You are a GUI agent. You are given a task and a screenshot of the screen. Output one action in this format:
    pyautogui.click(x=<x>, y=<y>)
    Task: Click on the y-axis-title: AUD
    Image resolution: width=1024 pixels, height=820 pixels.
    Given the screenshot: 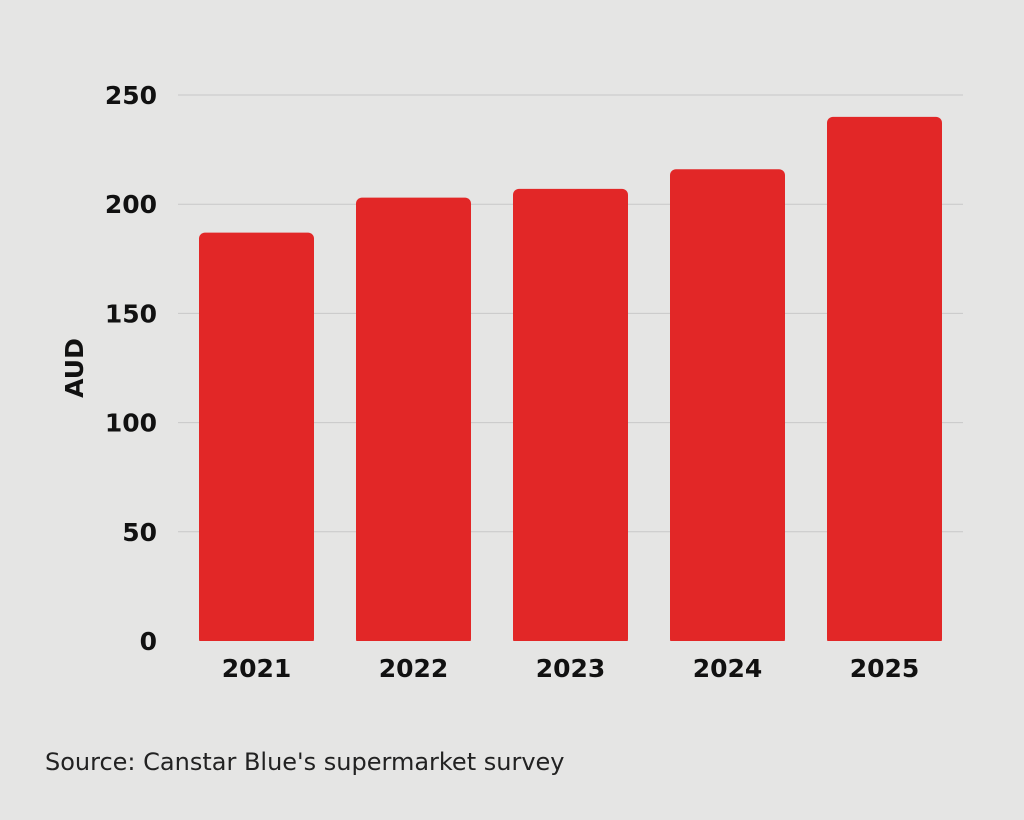 What is the action you would take?
    pyautogui.click(x=74, y=368)
    